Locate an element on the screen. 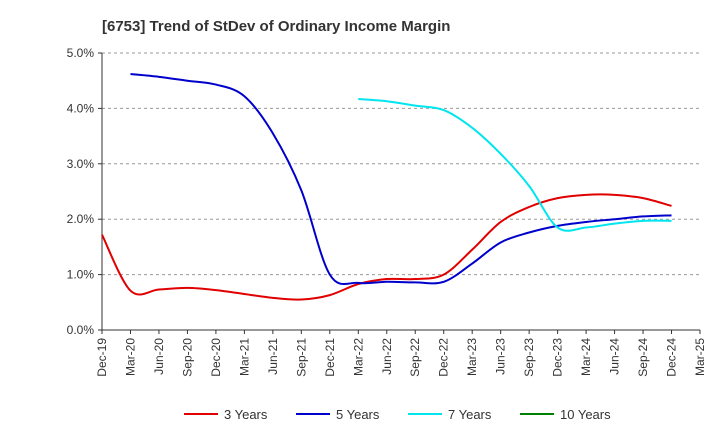 This screenshot has height=440, width=720. x-tick-label: Sep-21 is located at coordinates (301, 357).